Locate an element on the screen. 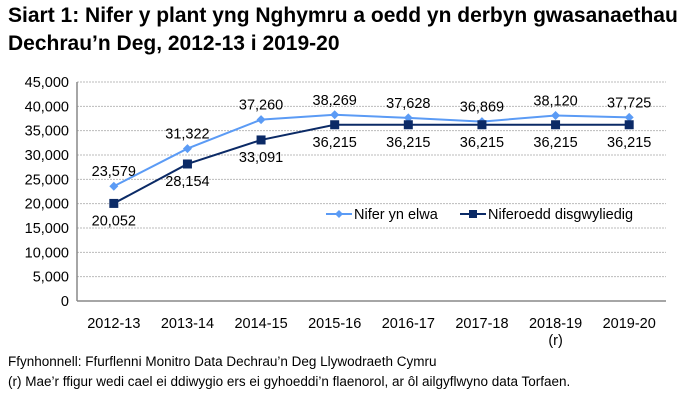  y-tick-label: 10,000 is located at coordinates (47, 253).